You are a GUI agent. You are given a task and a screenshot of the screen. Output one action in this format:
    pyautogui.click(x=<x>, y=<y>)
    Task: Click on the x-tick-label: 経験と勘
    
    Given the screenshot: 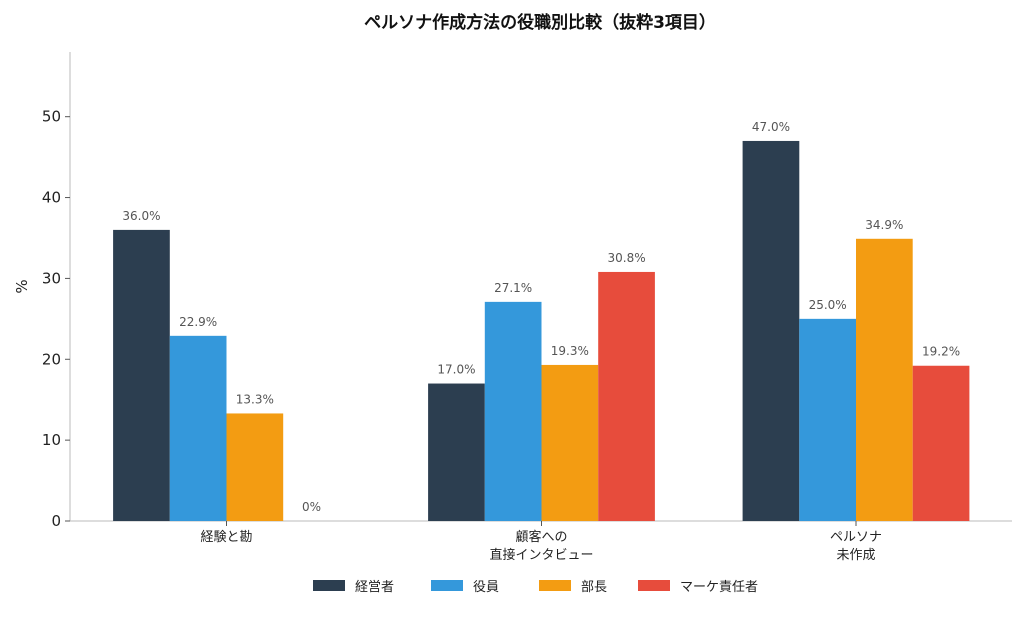 What is the action you would take?
    pyautogui.click(x=226, y=537)
    